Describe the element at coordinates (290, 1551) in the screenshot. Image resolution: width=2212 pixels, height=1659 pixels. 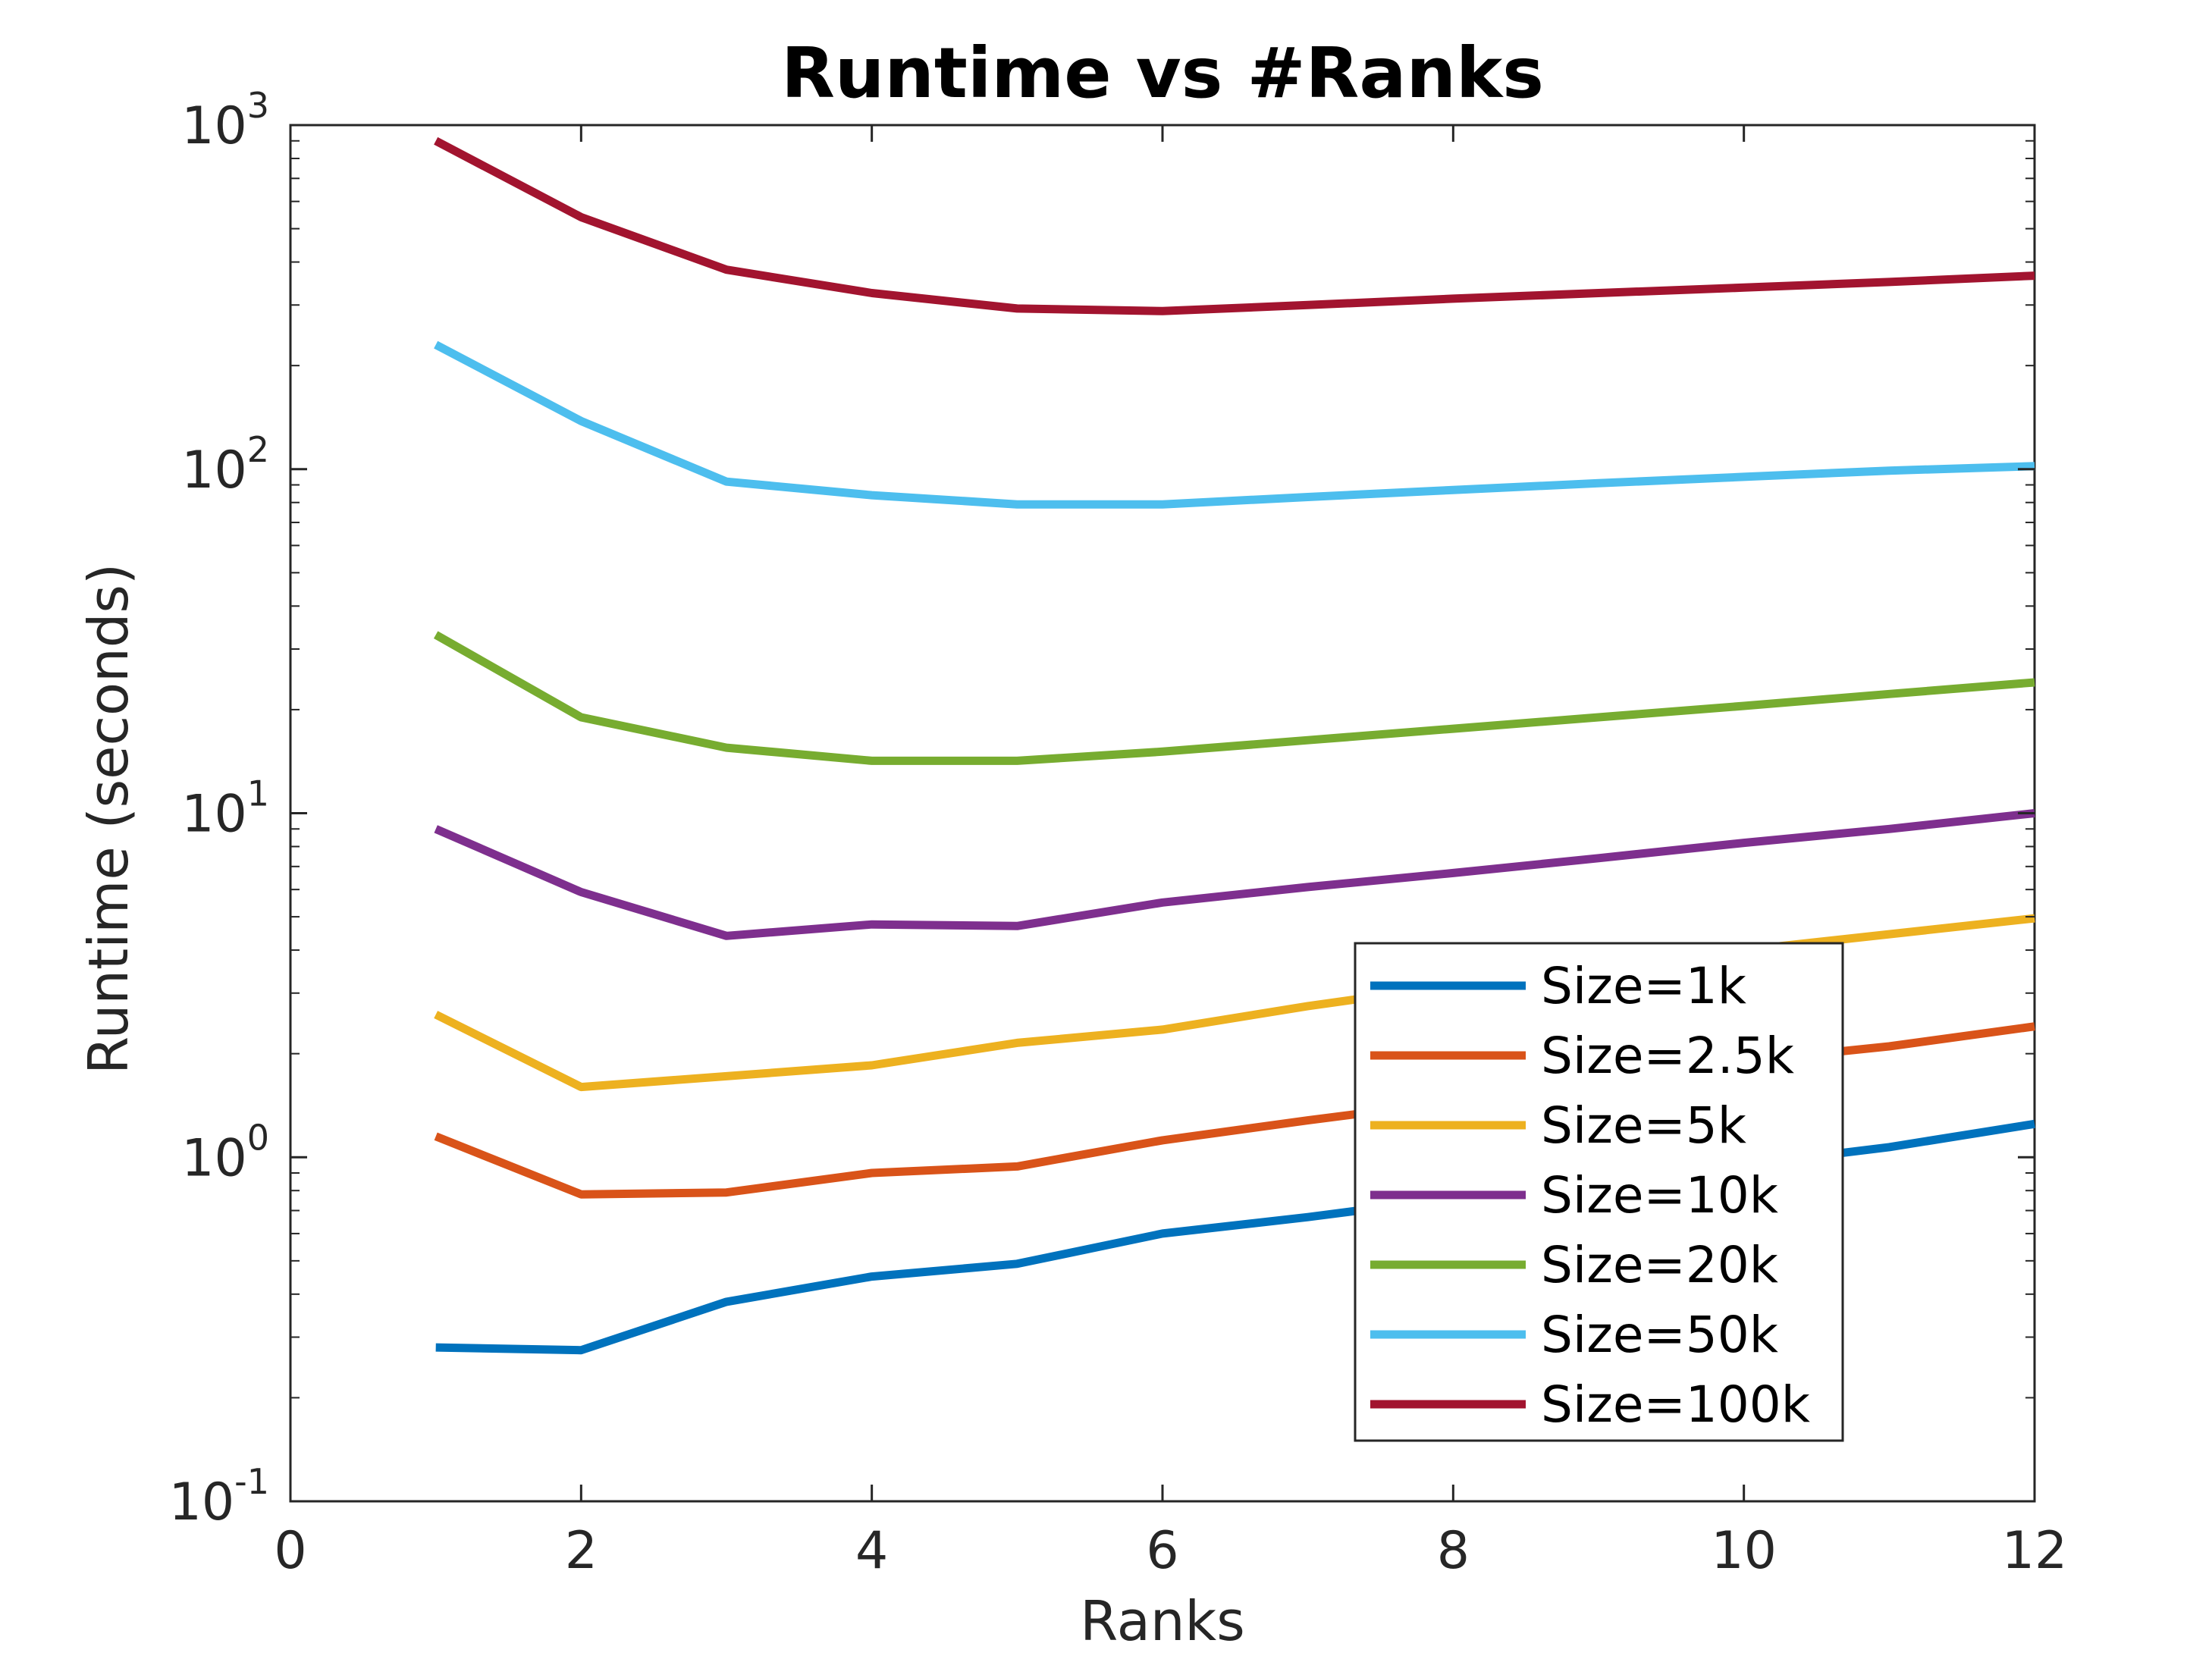
I see `x-tick-label: 0` at that location.